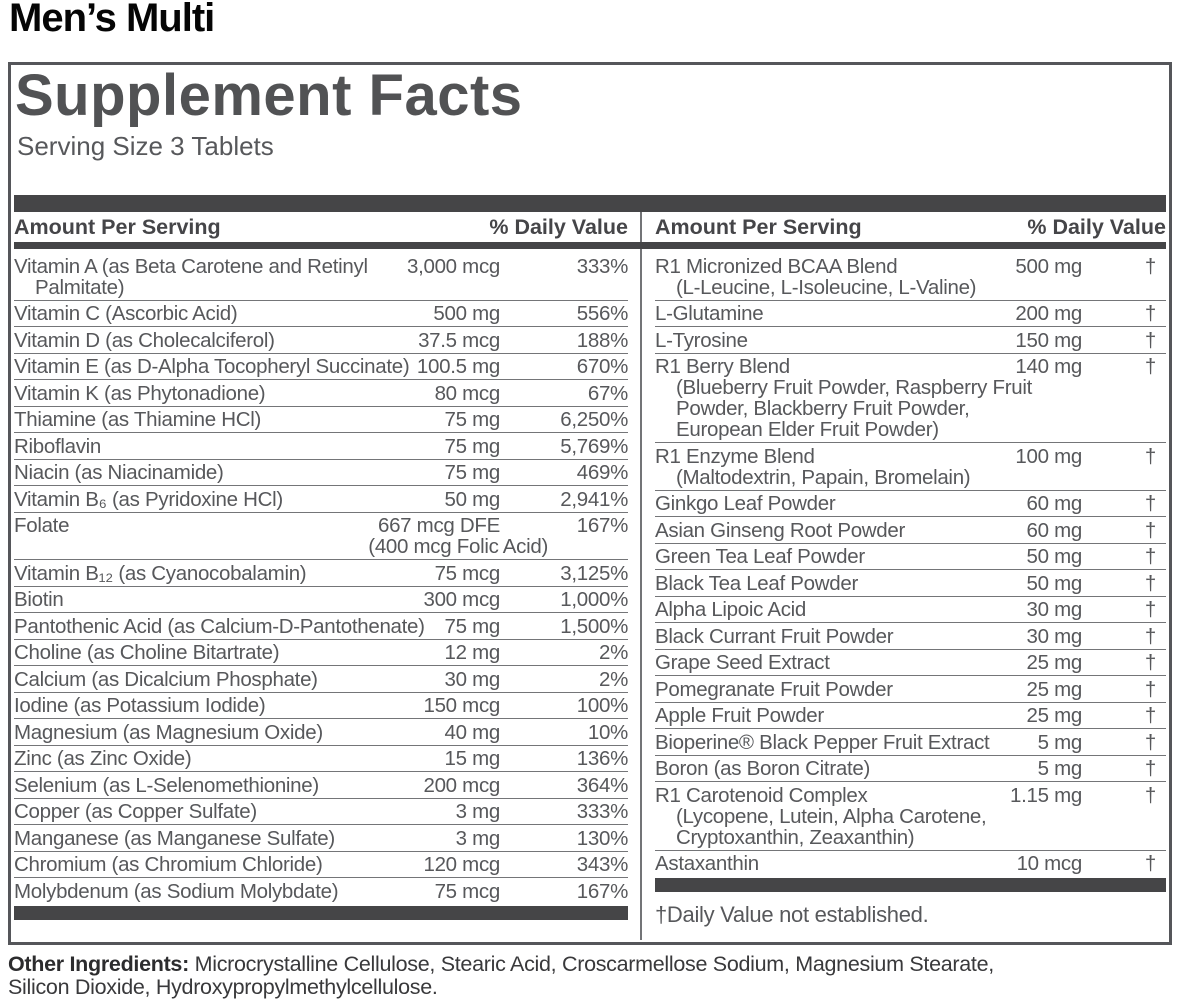  I want to click on ingredient-name: L-Glutamine, so click(709, 313).